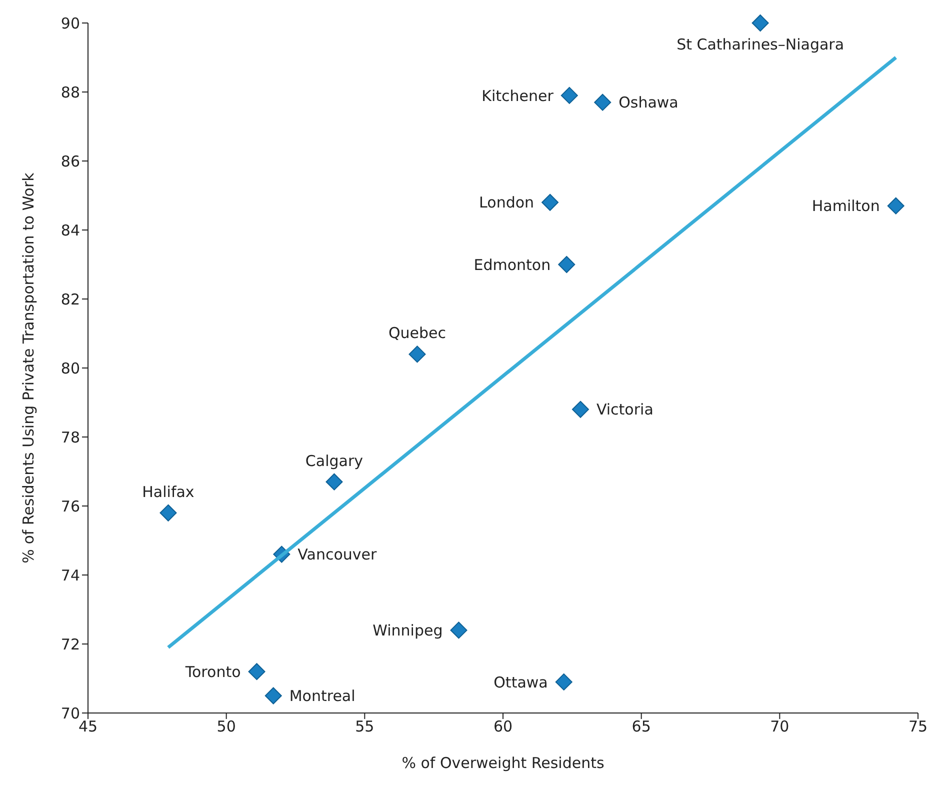  What do you see at coordinates (918, 727) in the screenshot?
I see `x-tick-label: 75` at bounding box center [918, 727].